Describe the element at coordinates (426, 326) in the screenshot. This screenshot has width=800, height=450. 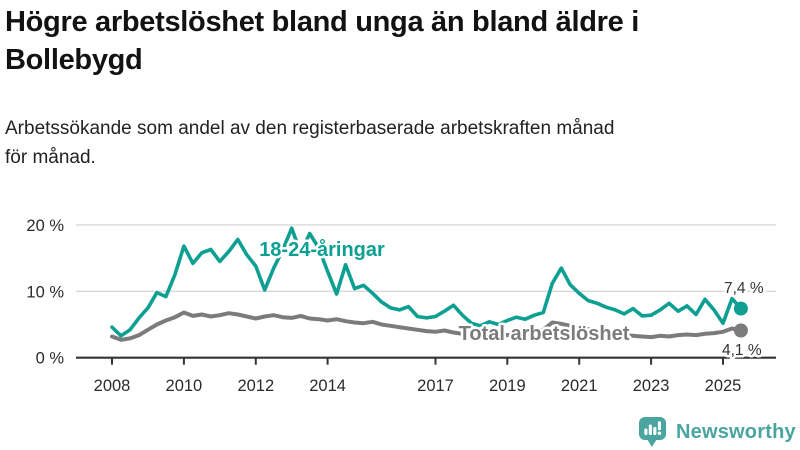
I see `total-series-line` at that location.